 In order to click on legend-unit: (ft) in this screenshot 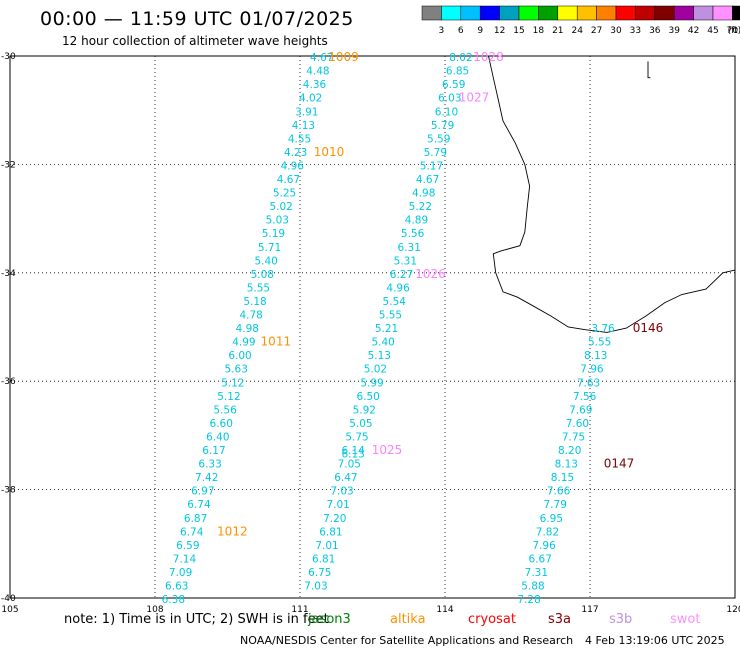, I will do `click(734, 31)`.